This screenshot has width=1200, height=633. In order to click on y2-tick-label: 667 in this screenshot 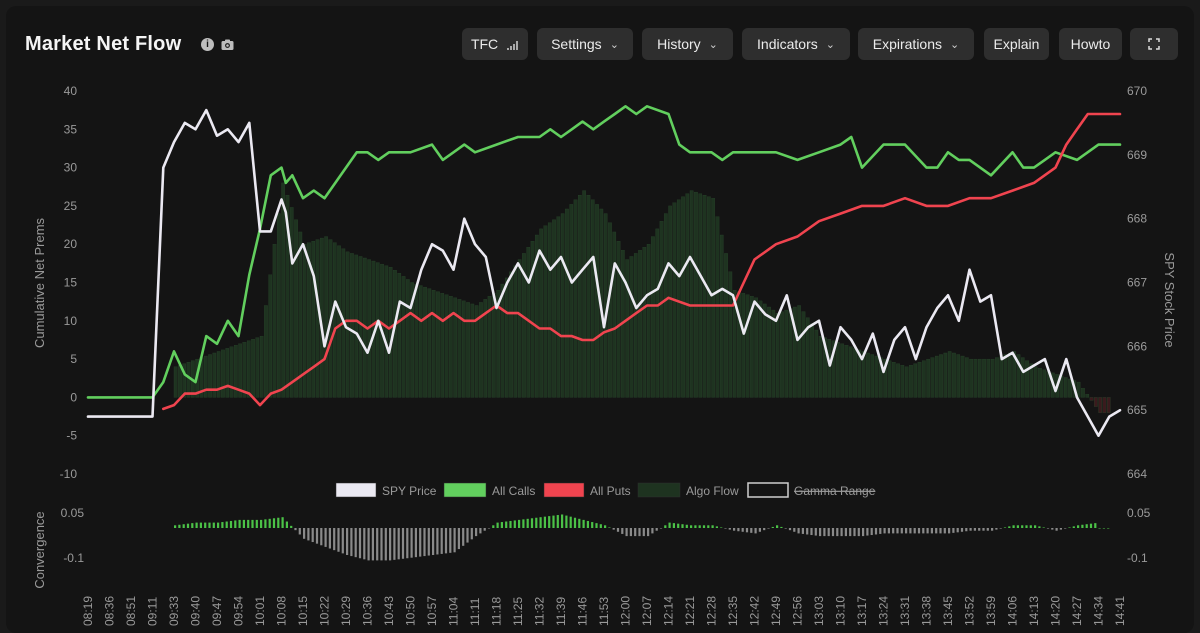, I will do `click(1137, 283)`.